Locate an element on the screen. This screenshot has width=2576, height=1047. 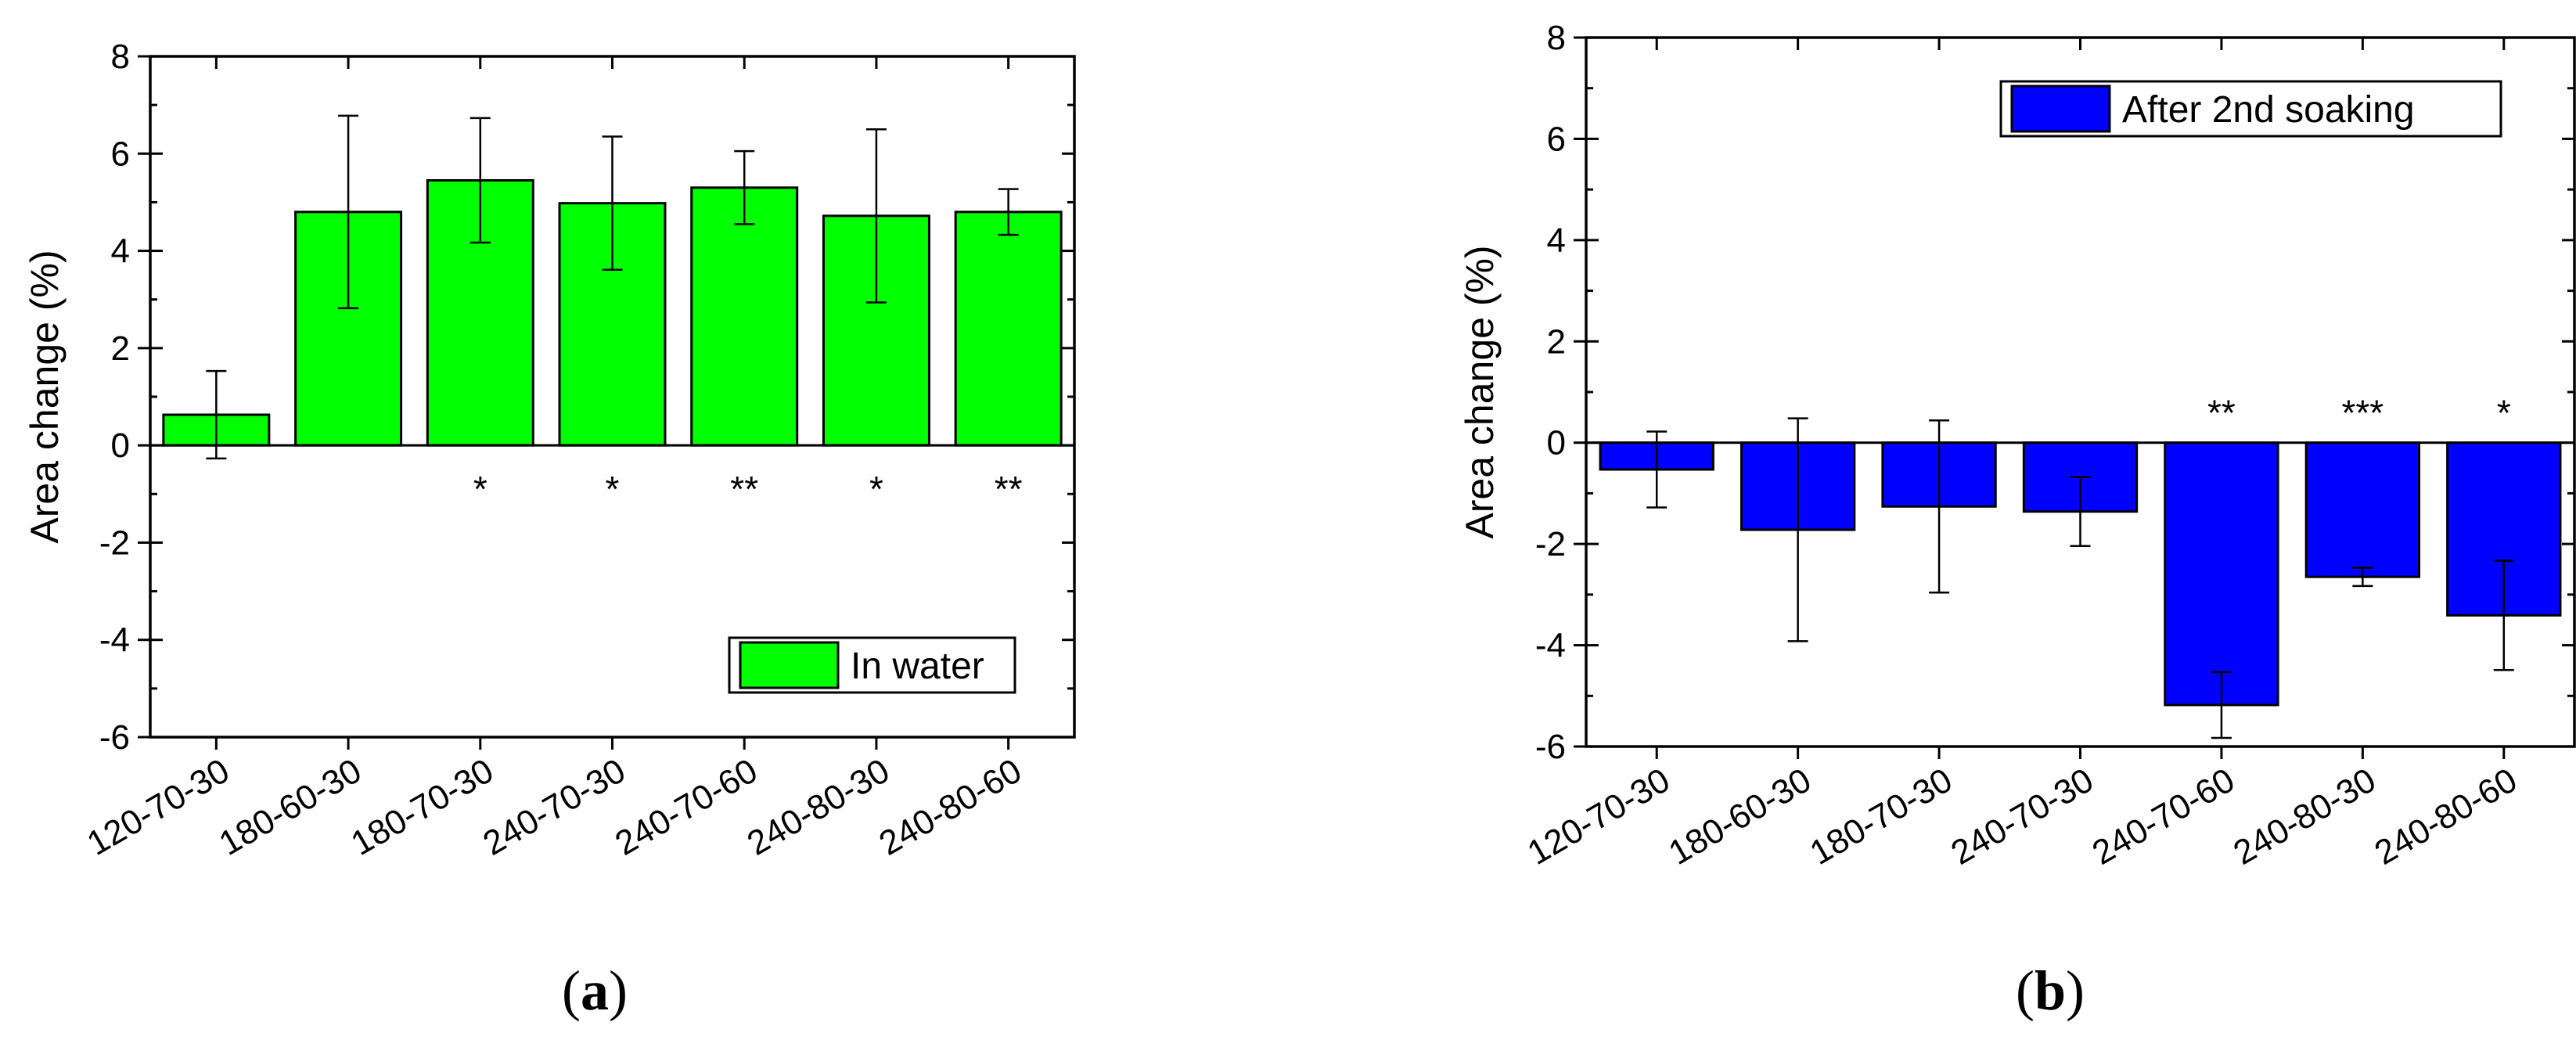
significance-marker-5: *** is located at coordinates (2362, 414).